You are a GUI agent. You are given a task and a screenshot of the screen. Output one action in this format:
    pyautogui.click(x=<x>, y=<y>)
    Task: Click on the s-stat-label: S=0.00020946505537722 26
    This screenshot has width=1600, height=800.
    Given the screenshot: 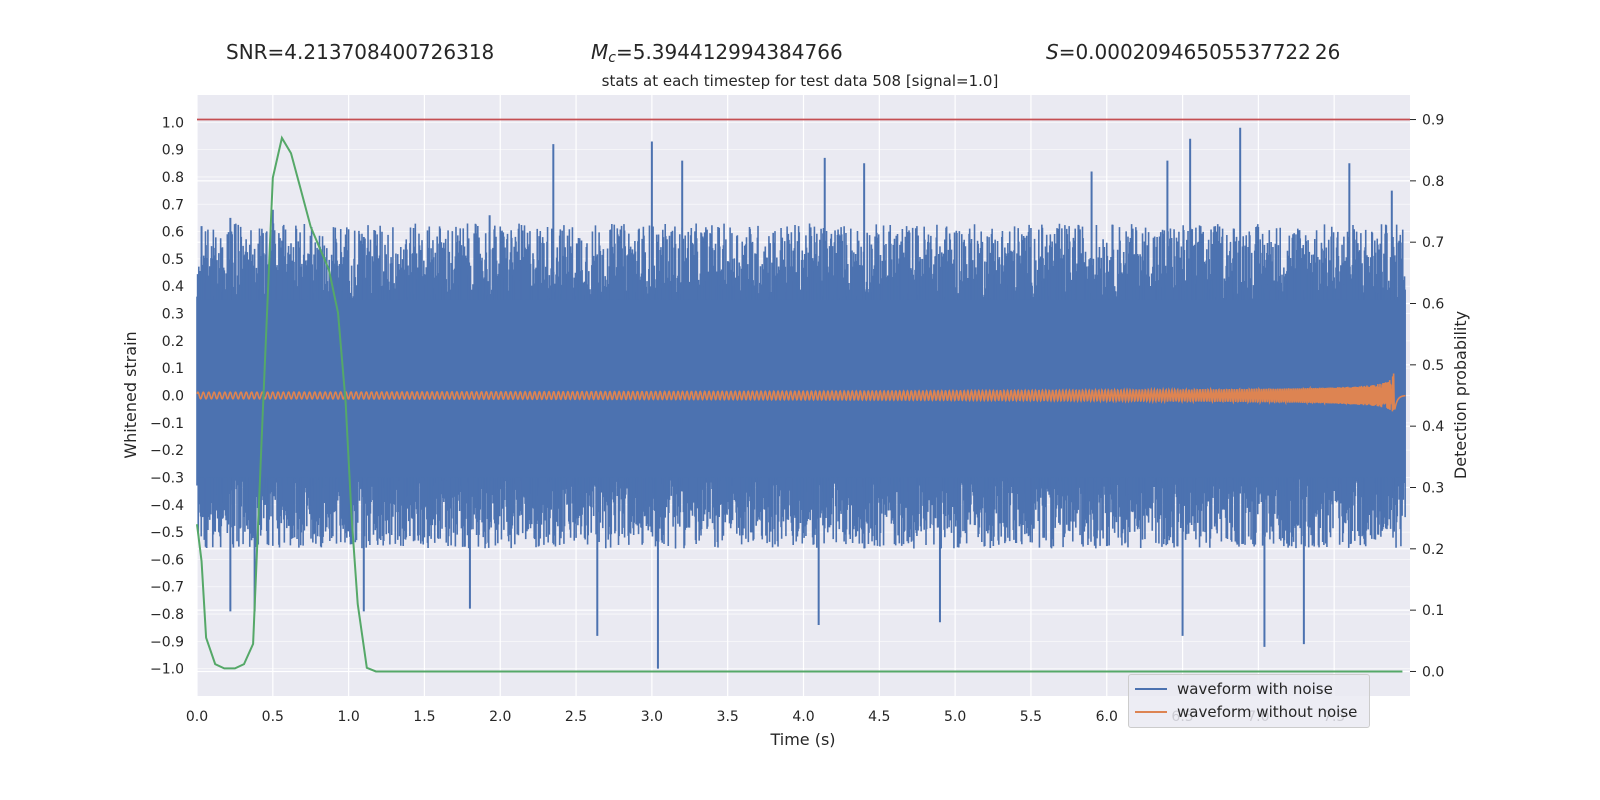 What is the action you would take?
    pyautogui.click(x=1193, y=52)
    